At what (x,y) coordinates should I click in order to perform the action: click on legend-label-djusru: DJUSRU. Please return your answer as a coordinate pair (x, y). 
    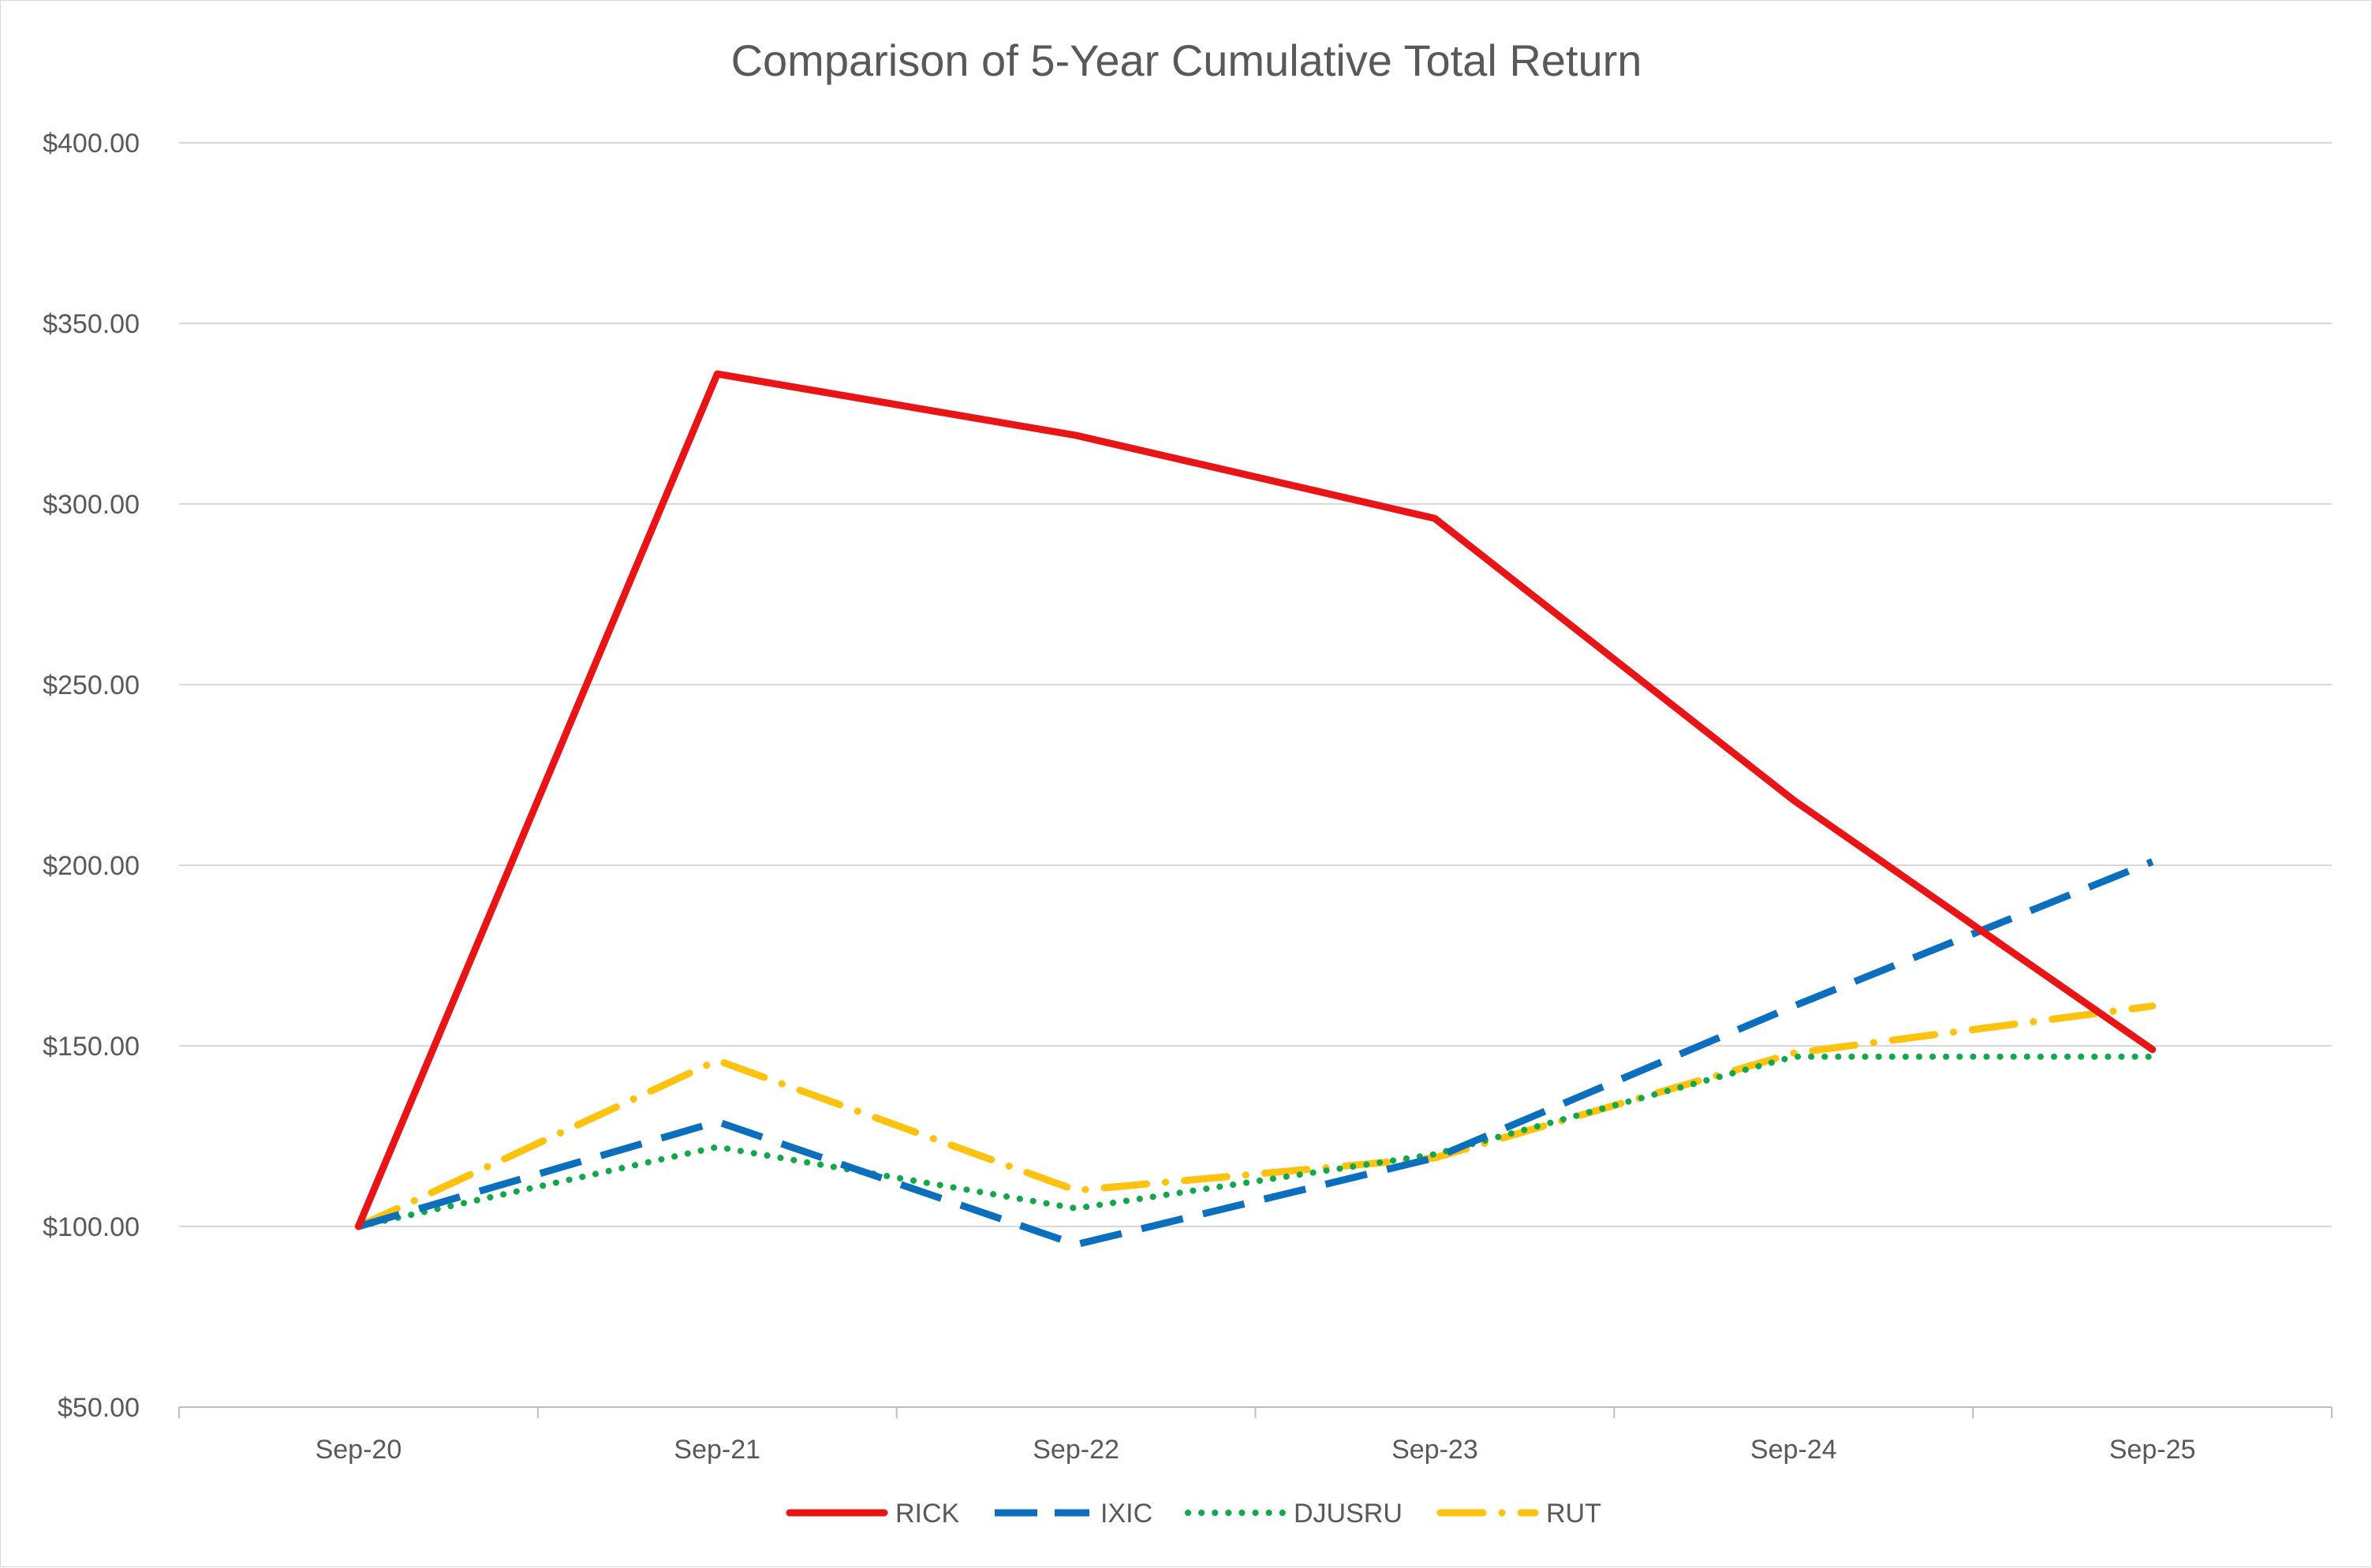
    Looking at the image, I should click on (1348, 1514).